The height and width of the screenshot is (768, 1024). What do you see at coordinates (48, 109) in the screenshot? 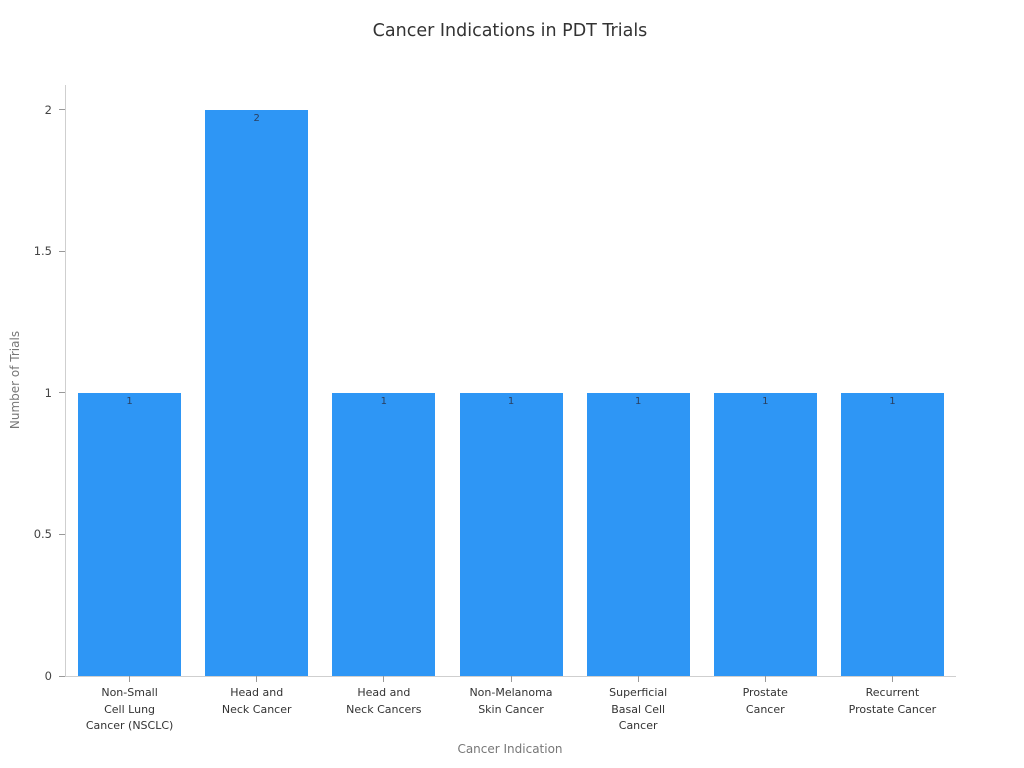
I see `y-tick-label: 2` at bounding box center [48, 109].